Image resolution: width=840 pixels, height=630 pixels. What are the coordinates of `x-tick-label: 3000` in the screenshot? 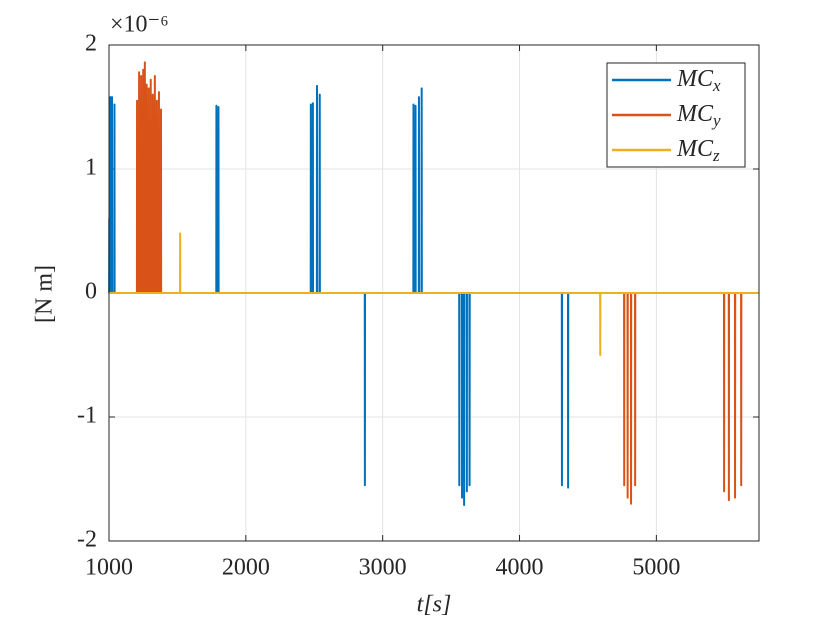 It's located at (383, 568).